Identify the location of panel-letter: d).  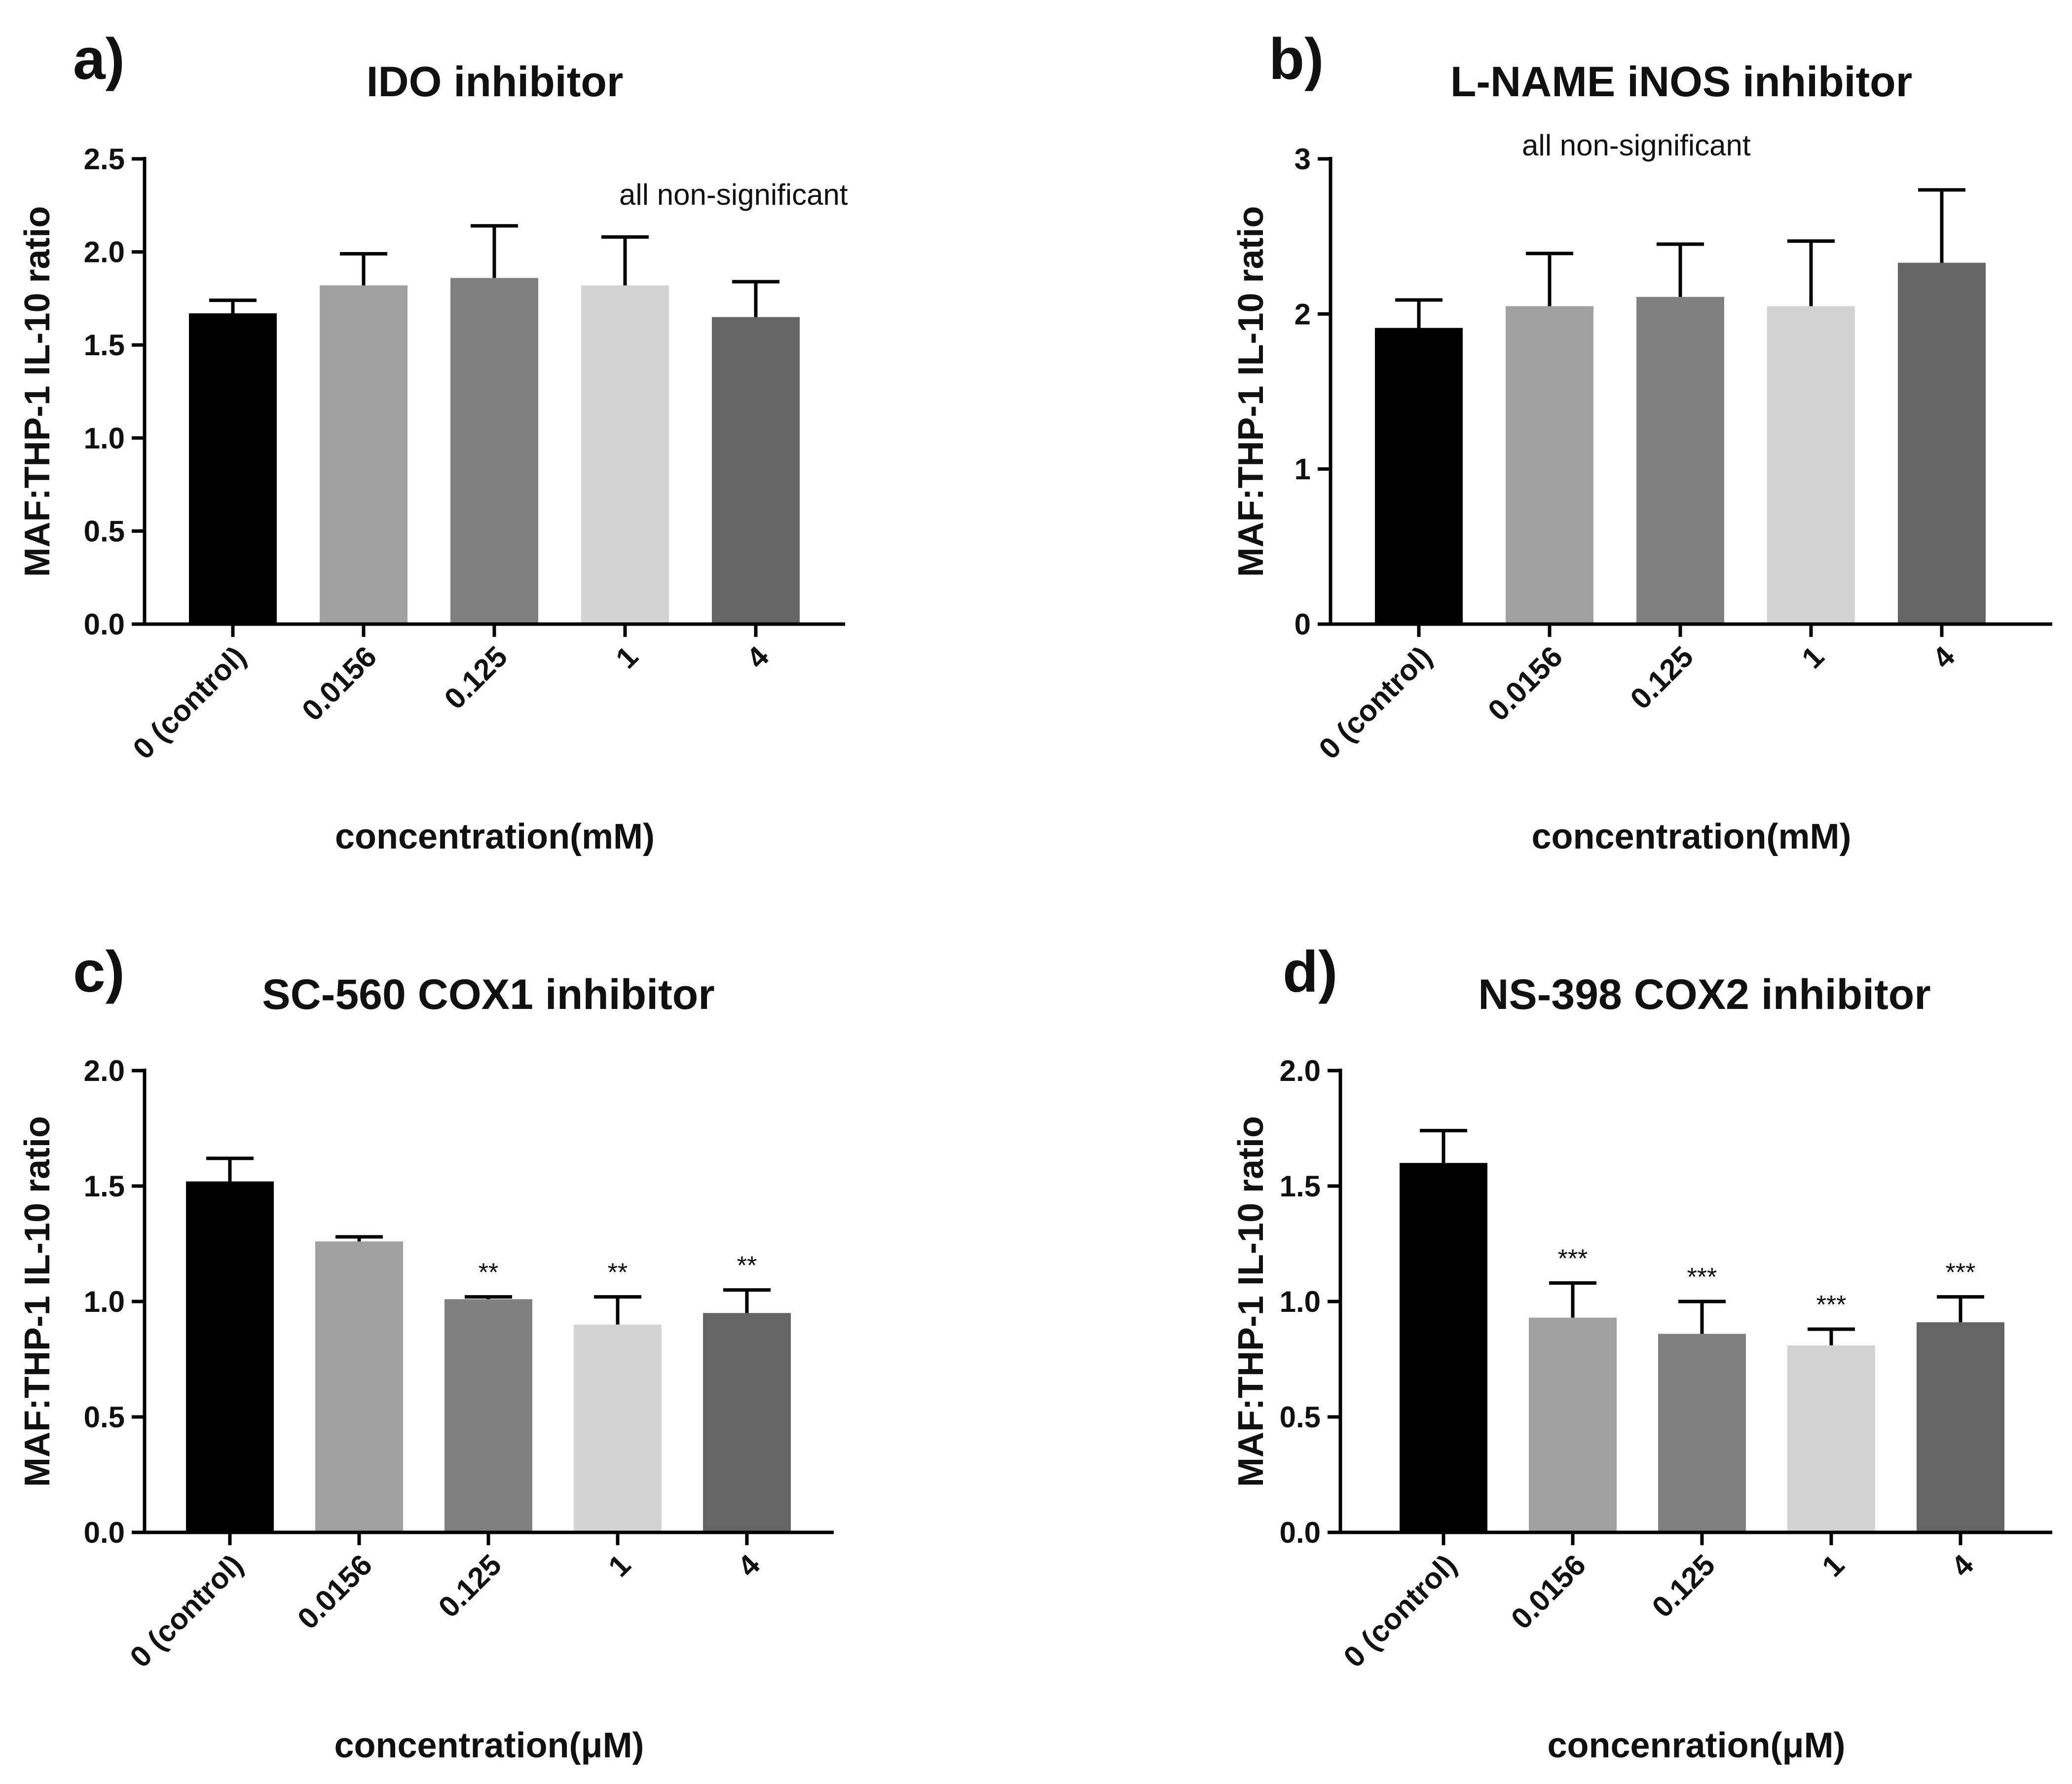
(1310, 971).